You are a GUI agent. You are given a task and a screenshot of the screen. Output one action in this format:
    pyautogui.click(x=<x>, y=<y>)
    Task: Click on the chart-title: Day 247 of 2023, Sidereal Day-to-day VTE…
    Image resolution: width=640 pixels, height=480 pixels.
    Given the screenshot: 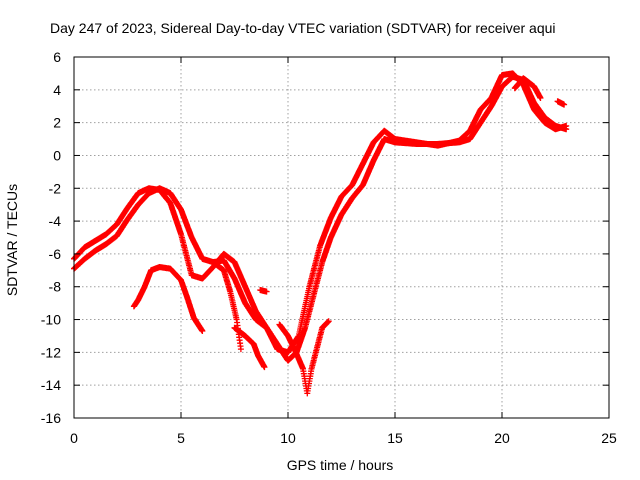 What is the action you would take?
    pyautogui.click(x=303, y=28)
    